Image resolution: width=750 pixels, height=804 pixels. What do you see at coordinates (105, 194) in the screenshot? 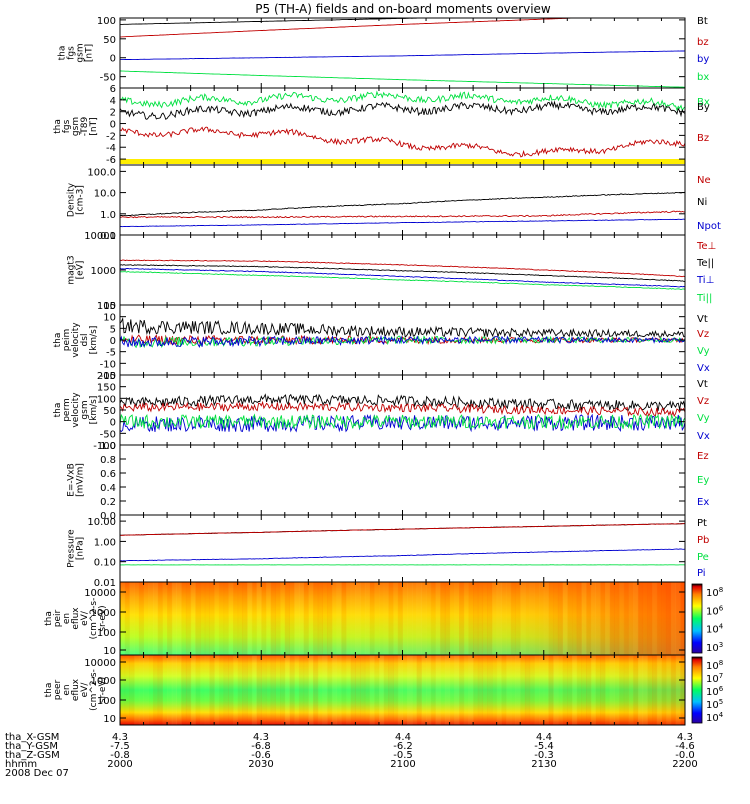
I see `y-tick-label: 10.0` at bounding box center [105, 194].